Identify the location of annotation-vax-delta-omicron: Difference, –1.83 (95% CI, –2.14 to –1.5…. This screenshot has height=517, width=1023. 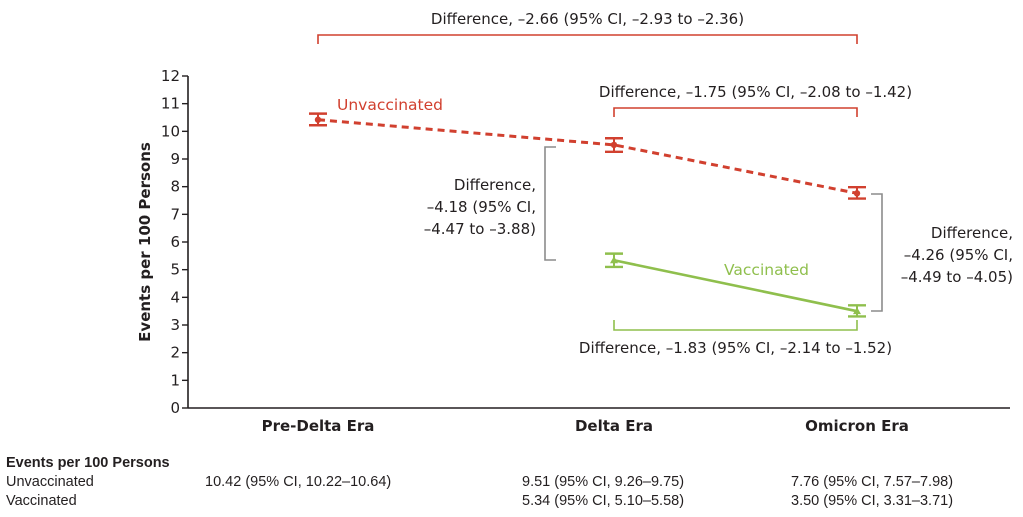
(735, 348).